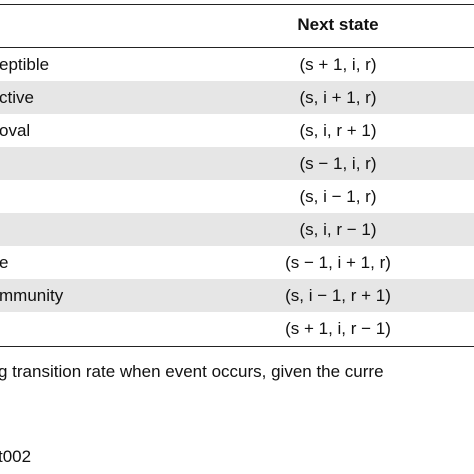  Describe the element at coordinates (237, 328) in the screenshot. I see `table-row: (s + 1, i, r − 1)` at that location.